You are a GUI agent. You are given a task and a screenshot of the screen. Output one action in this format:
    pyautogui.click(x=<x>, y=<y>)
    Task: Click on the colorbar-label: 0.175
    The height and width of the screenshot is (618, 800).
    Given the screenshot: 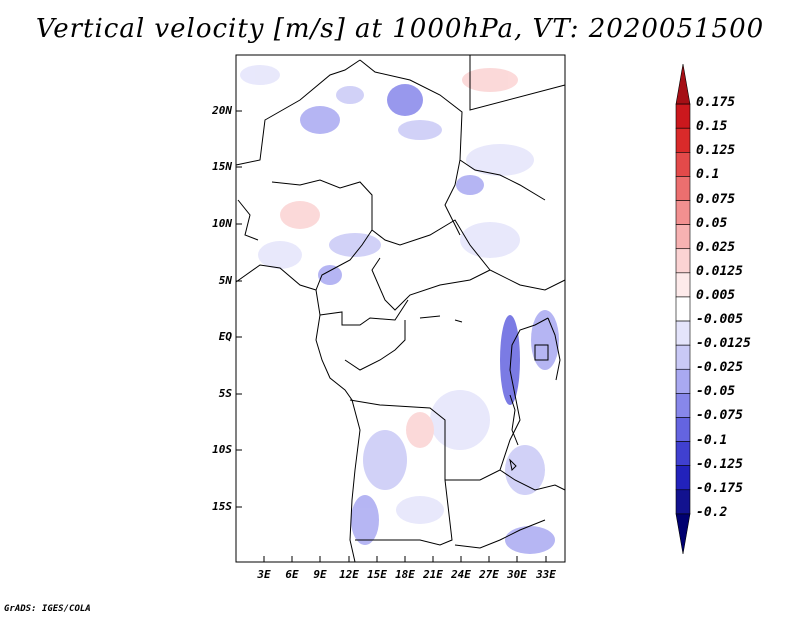 What is the action you would take?
    pyautogui.click(x=716, y=103)
    